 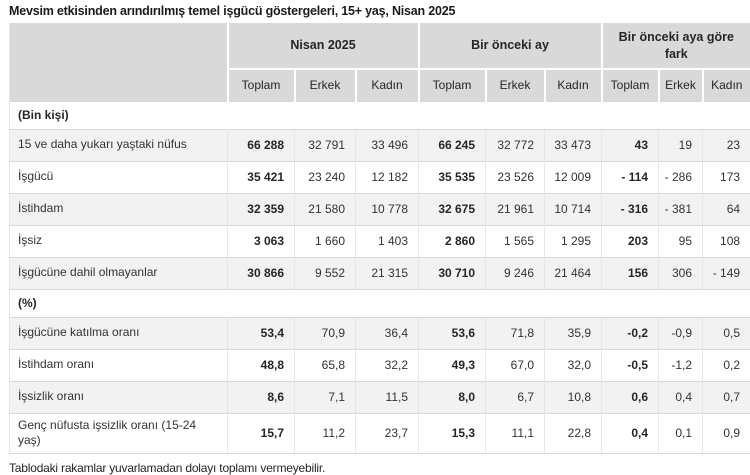 What do you see at coordinates (452, 177) in the screenshot?
I see `cell-value: 35 535` at bounding box center [452, 177].